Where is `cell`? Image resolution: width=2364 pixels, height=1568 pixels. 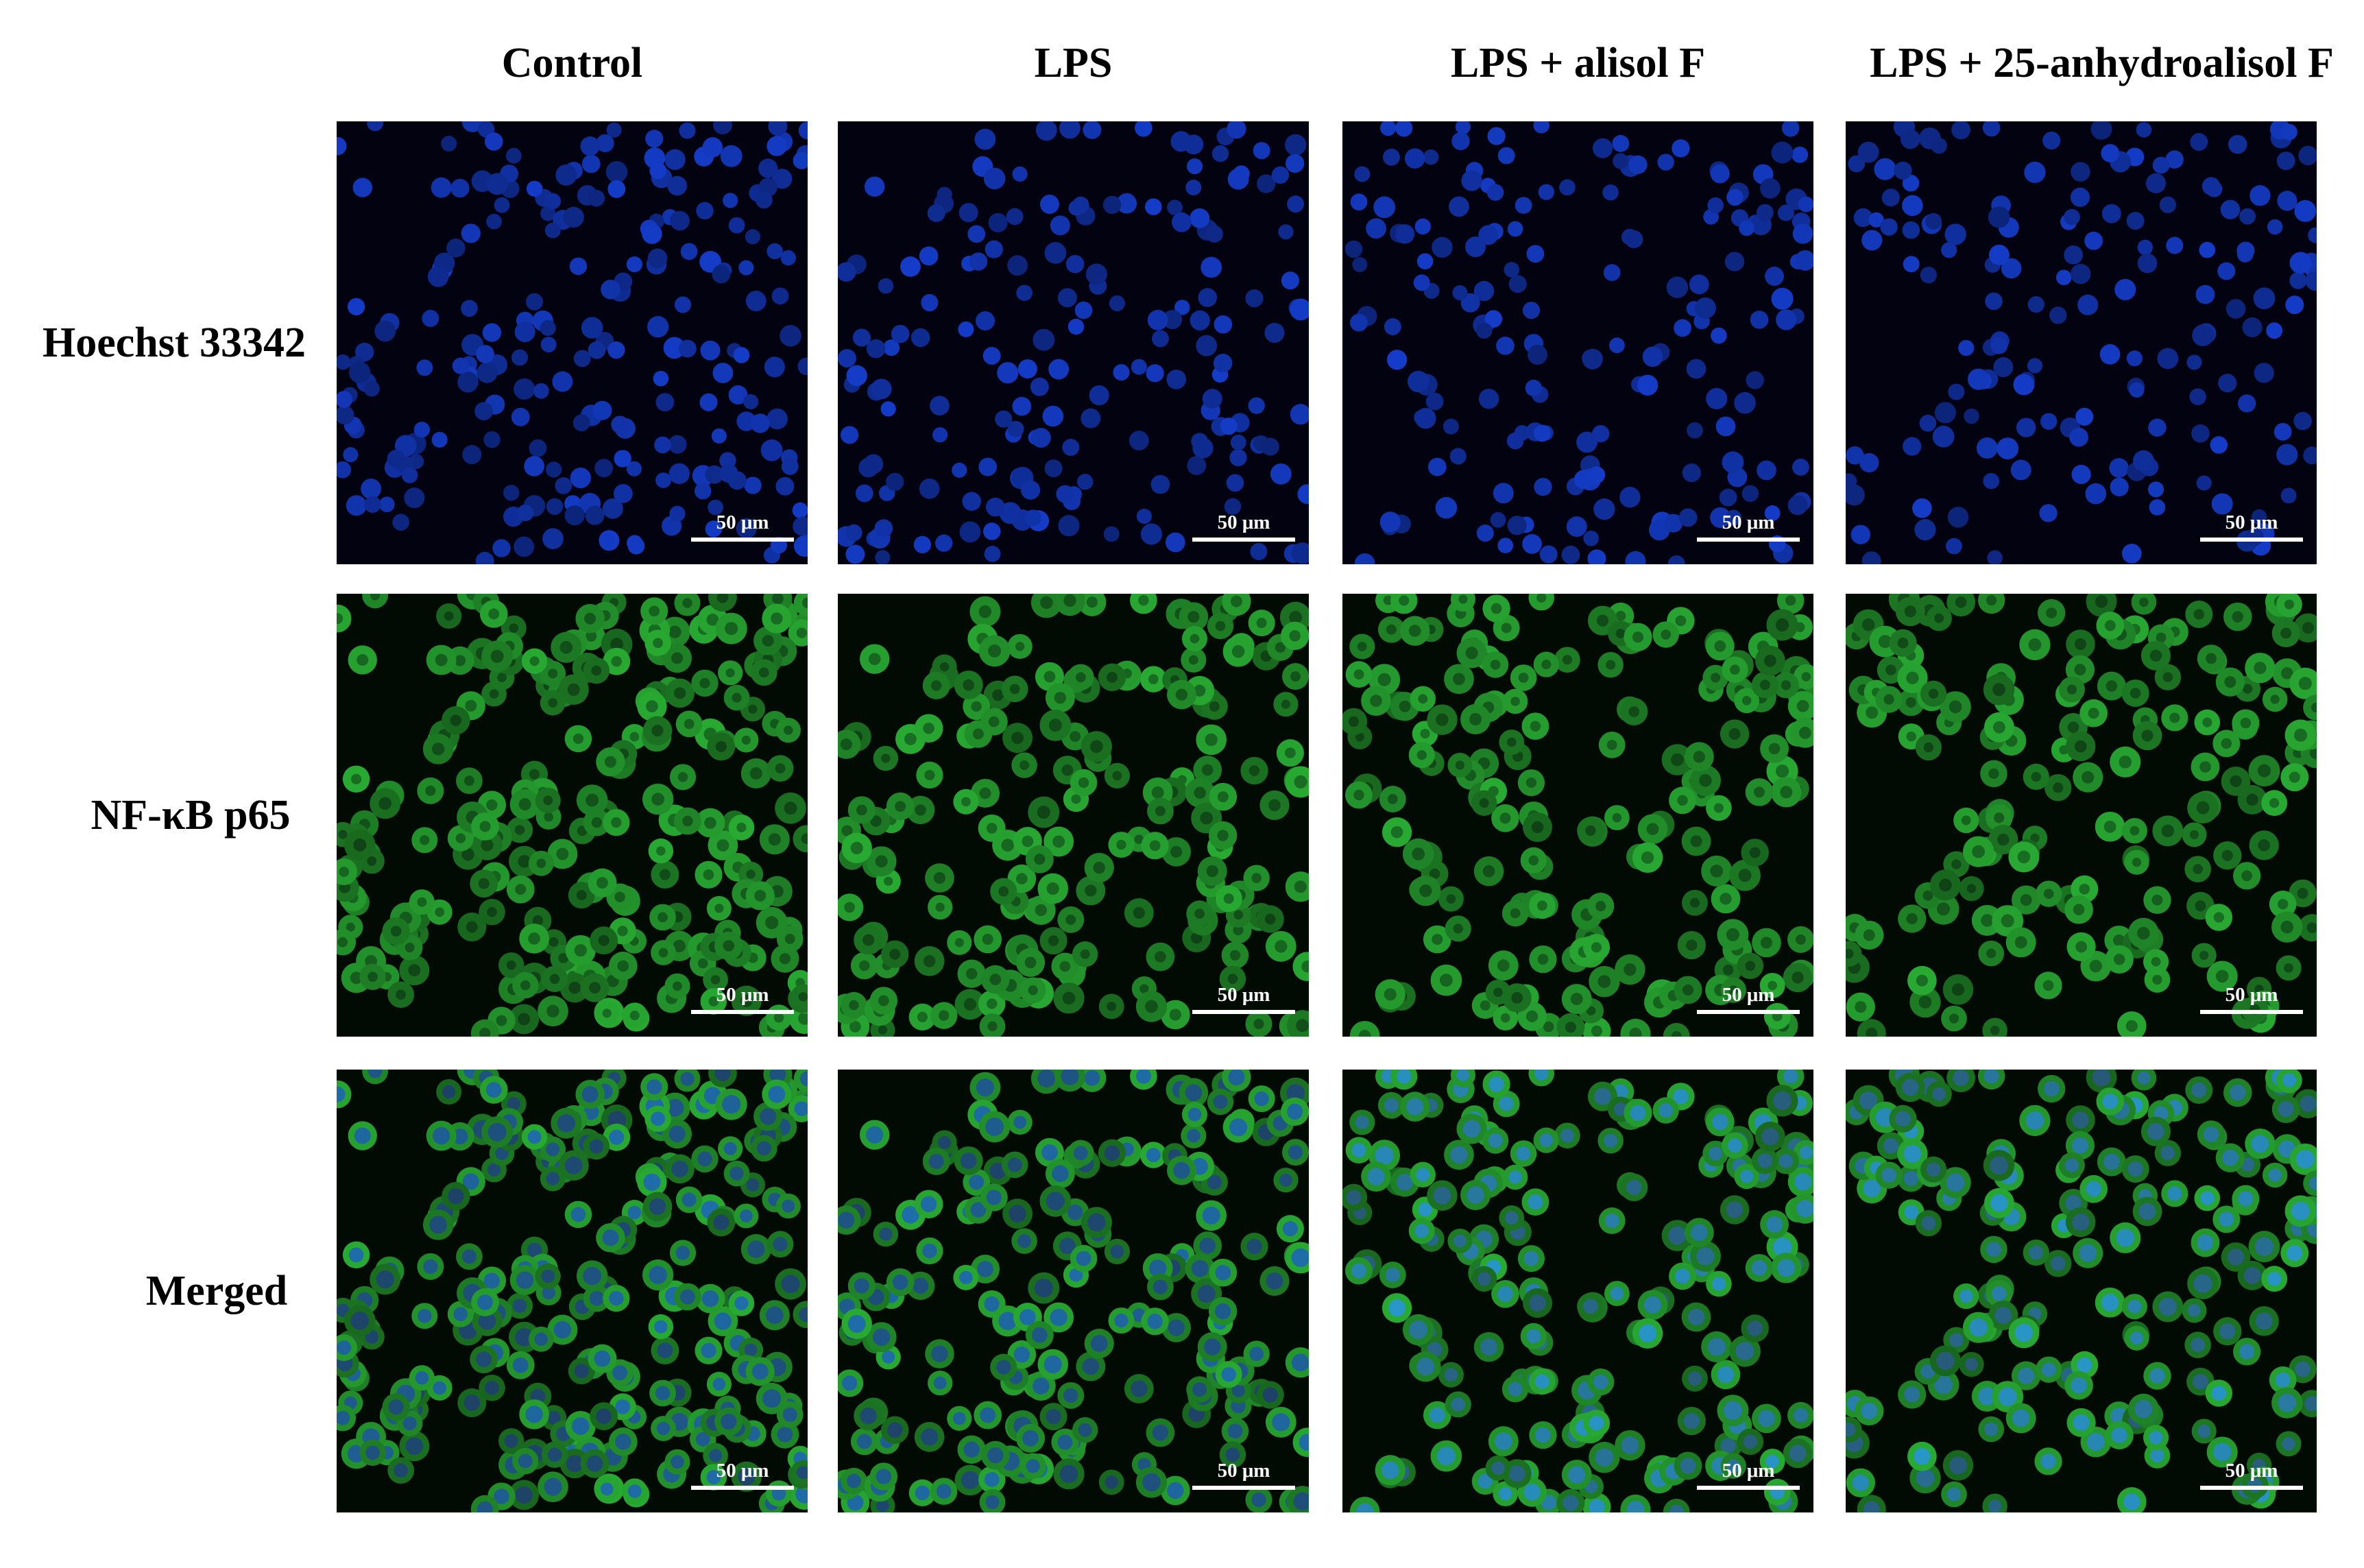
cell is located at coordinates (2310, 708).